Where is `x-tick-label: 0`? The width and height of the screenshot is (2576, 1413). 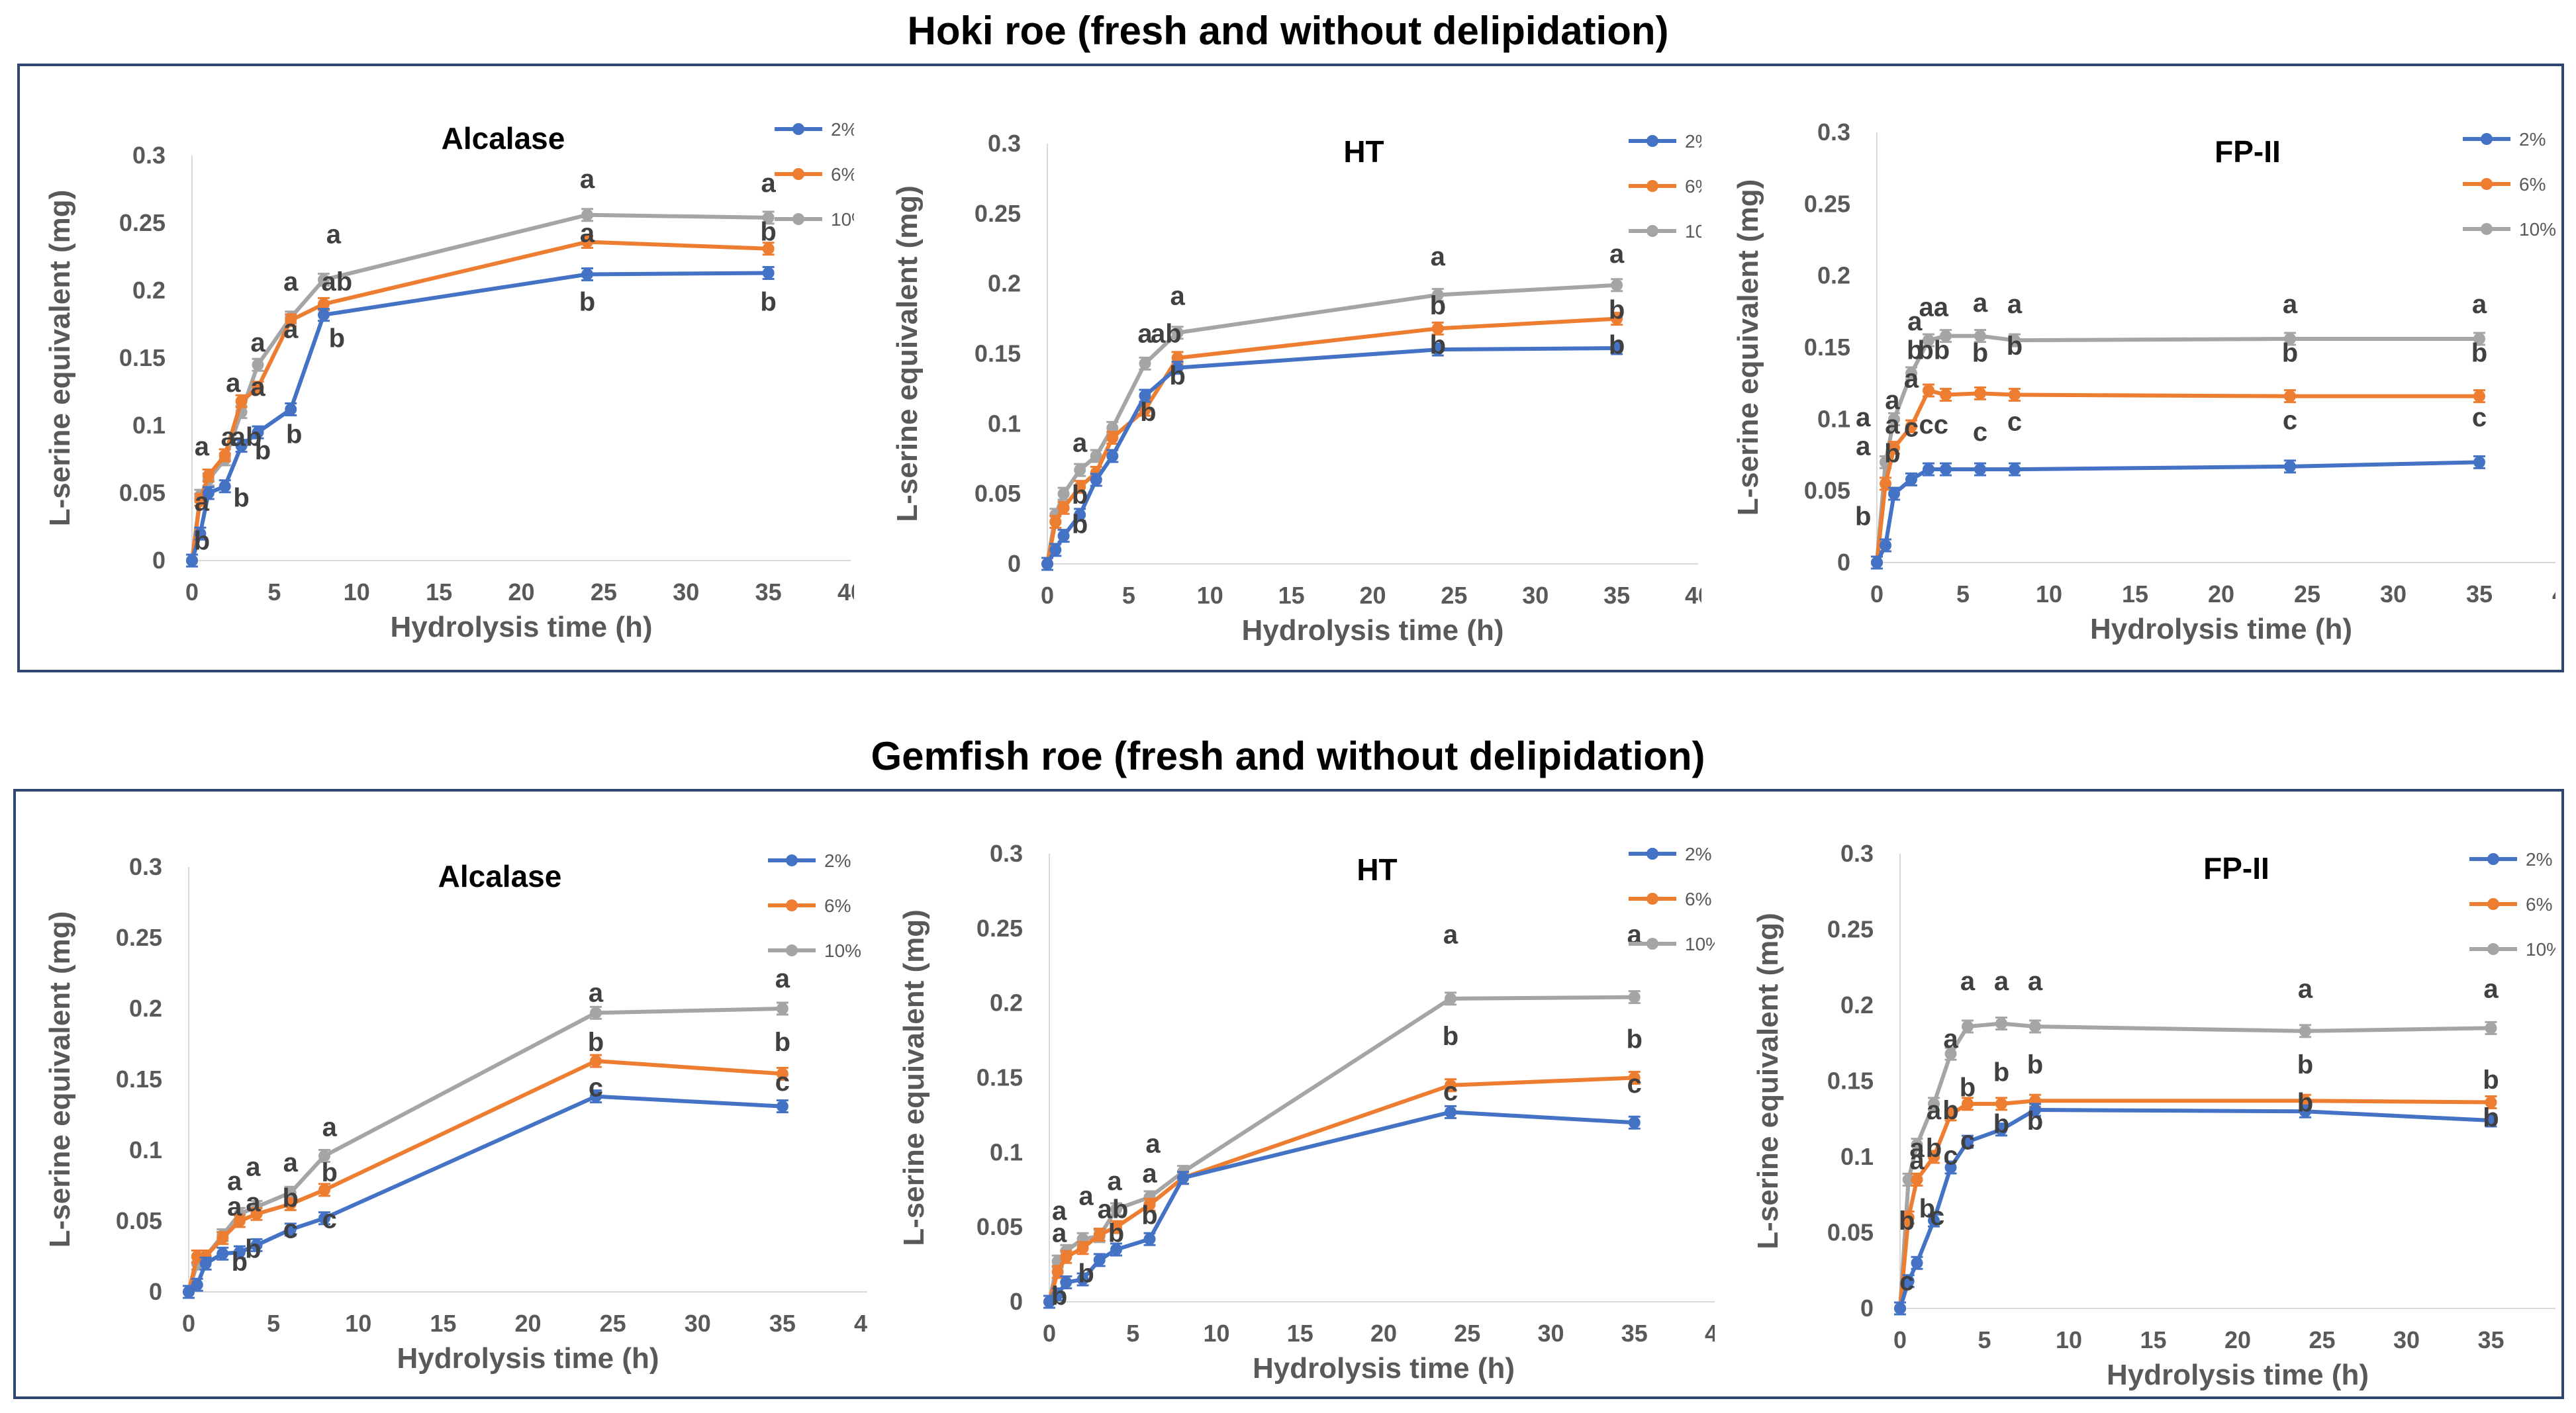 x-tick-label: 0 is located at coordinates (1047, 595).